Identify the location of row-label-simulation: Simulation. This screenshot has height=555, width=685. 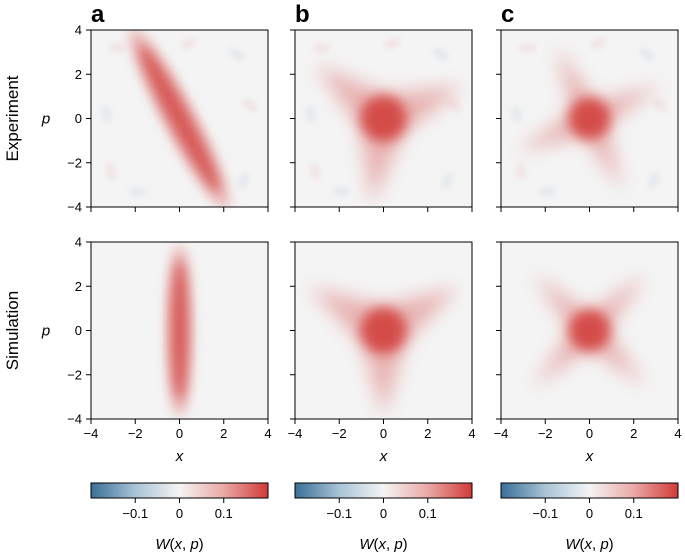
(12, 330).